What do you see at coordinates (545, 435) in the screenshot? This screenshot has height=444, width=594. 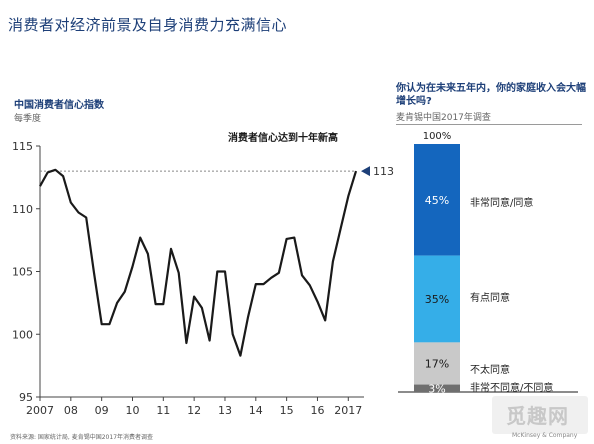 I see `footer-brand: McKinsey & Company` at bounding box center [545, 435].